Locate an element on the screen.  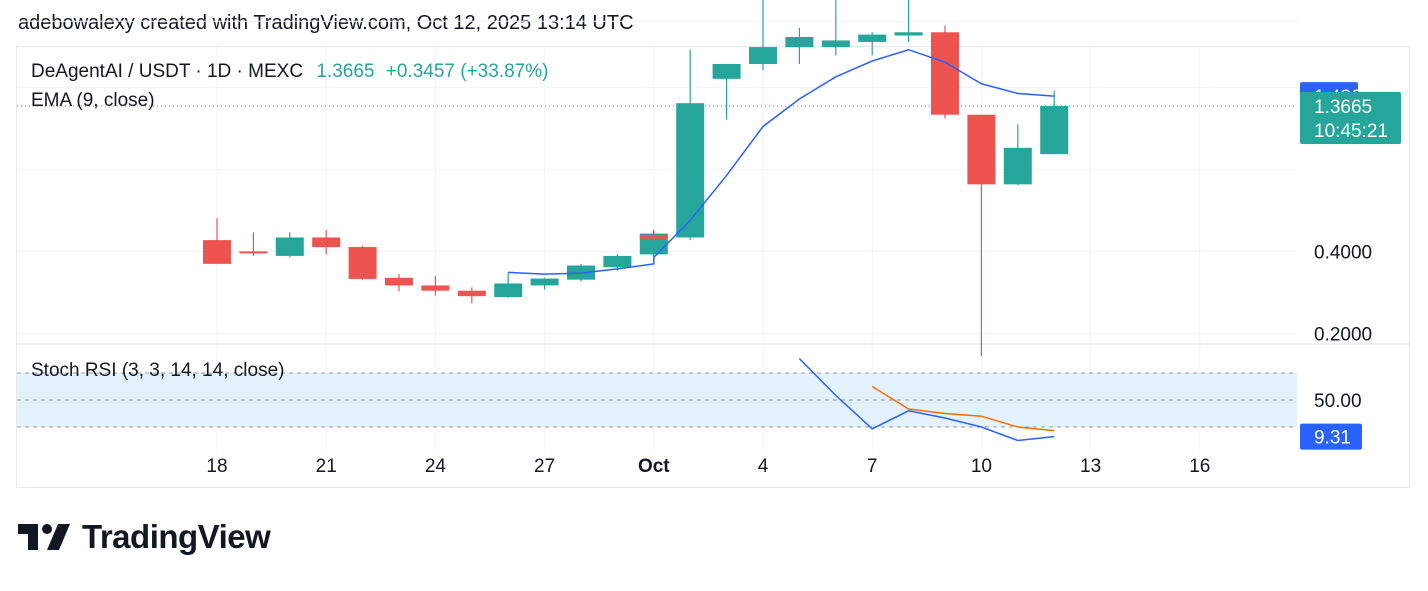
x-axis-tick-label: 16 is located at coordinates (1199, 466).